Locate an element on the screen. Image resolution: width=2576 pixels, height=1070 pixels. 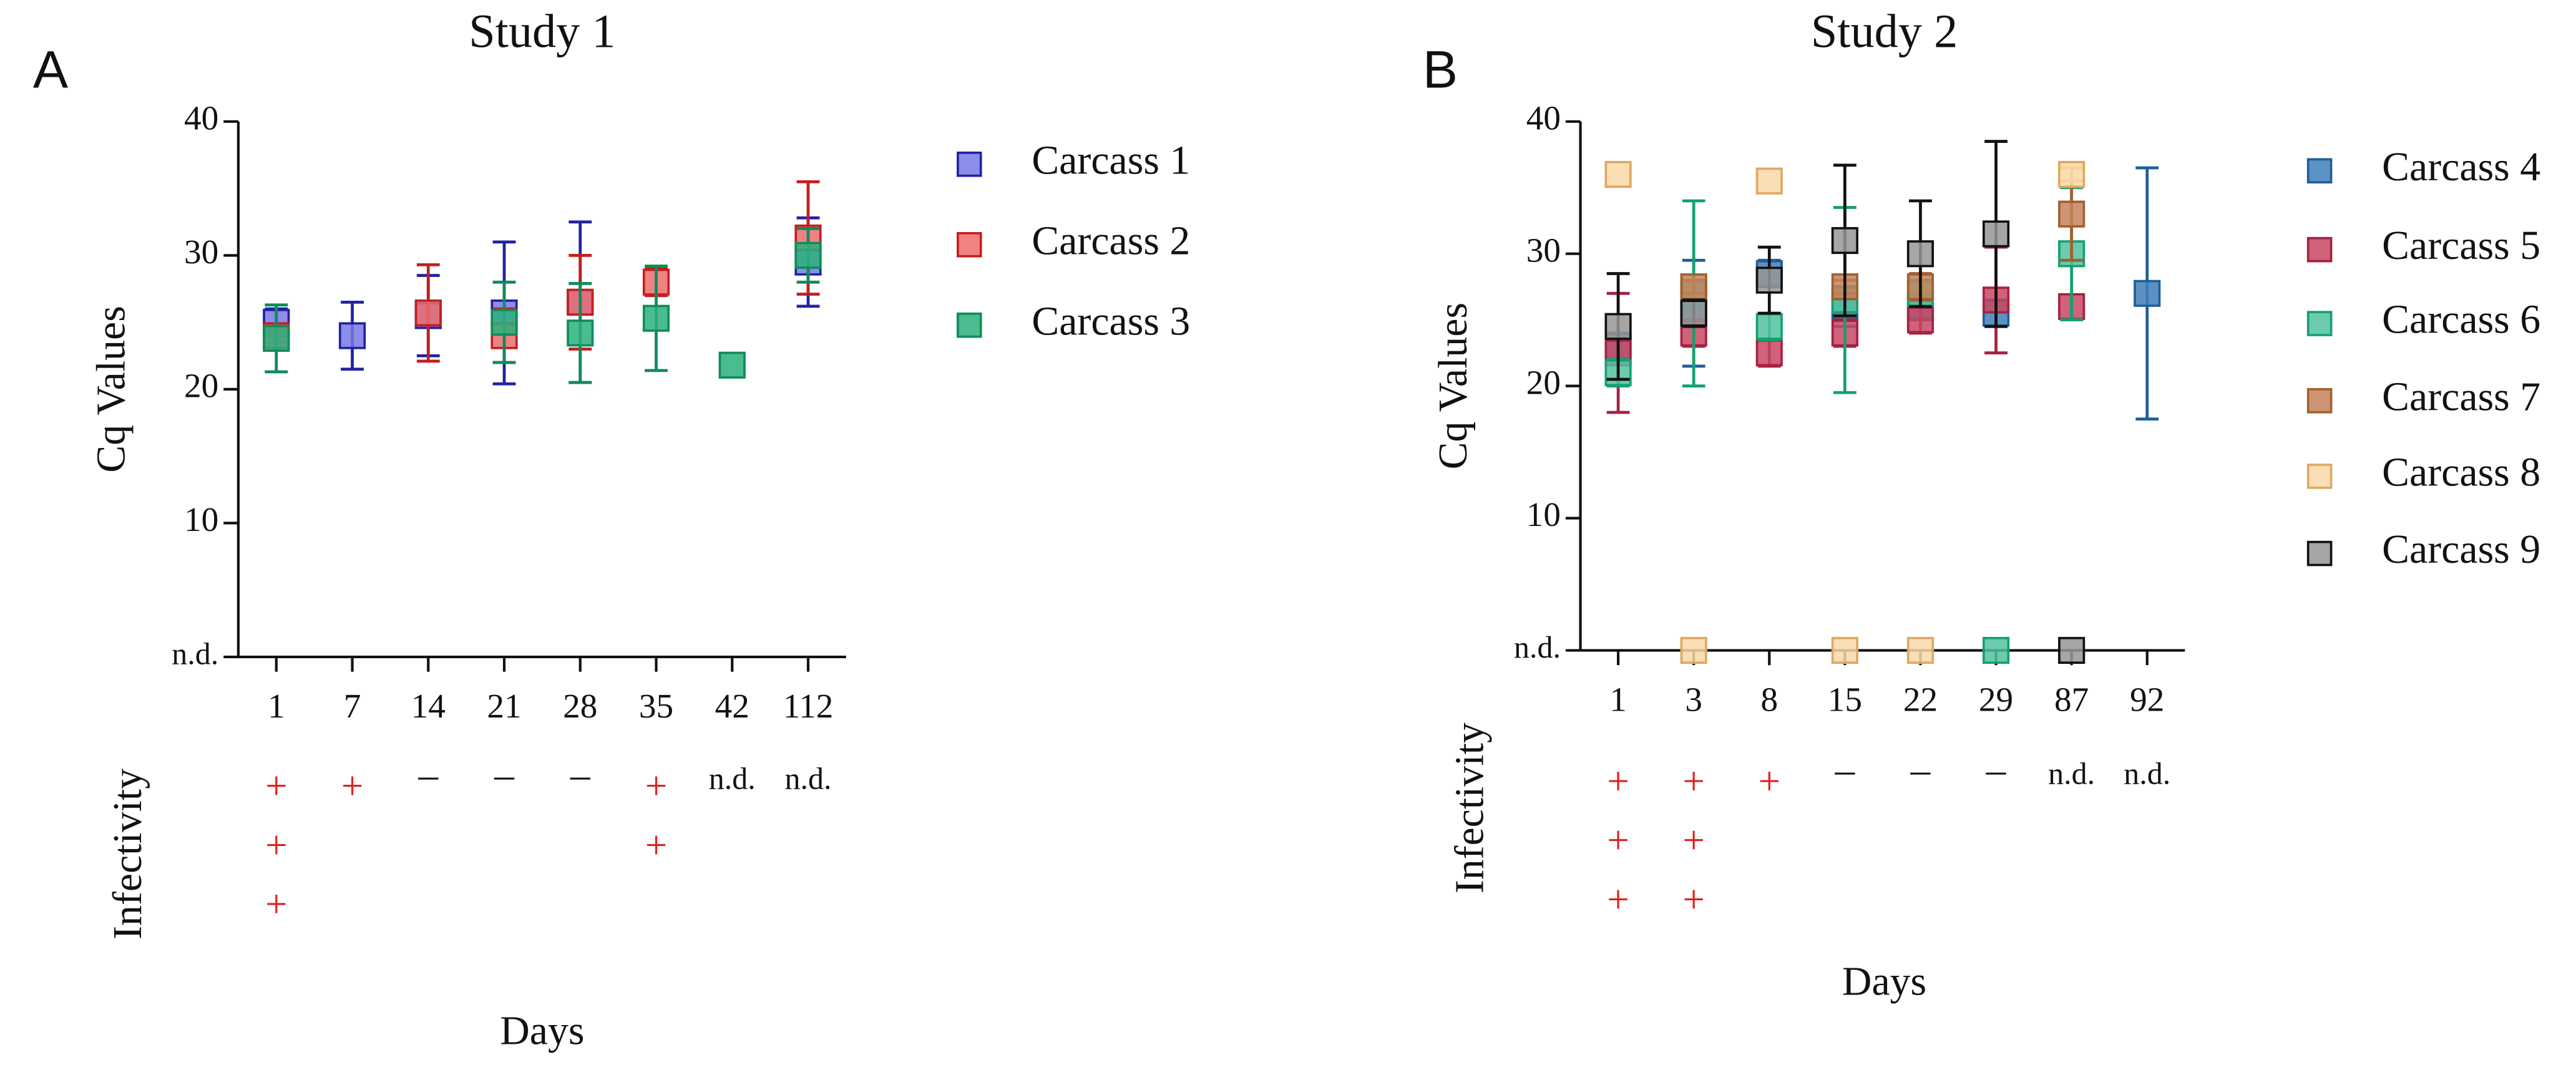
x-tick-label: 29 is located at coordinates (1996, 699).